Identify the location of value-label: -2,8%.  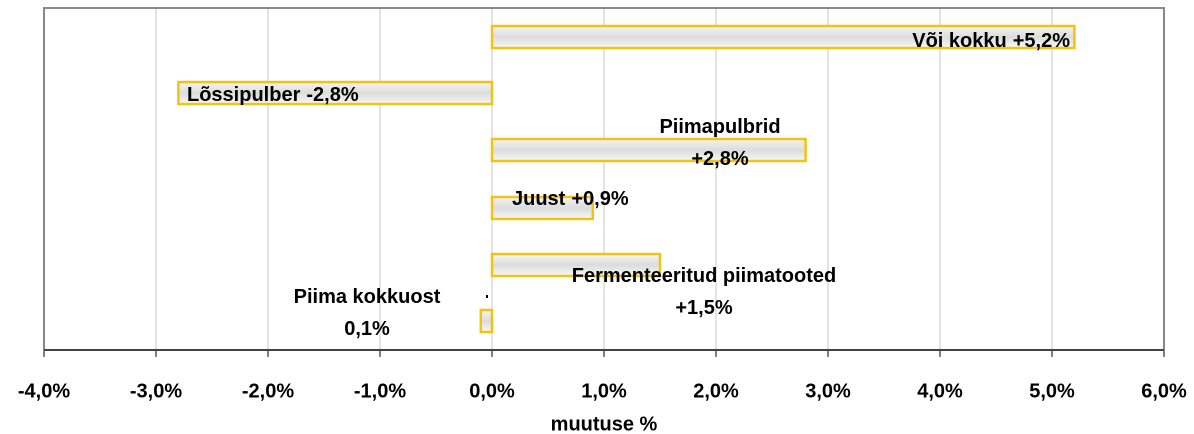
(332, 95).